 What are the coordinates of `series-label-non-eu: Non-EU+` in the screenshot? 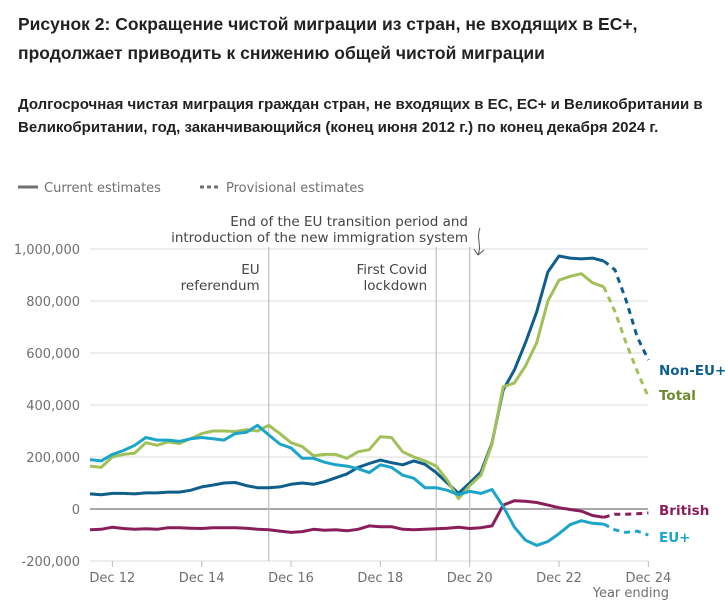 It's located at (692, 371).